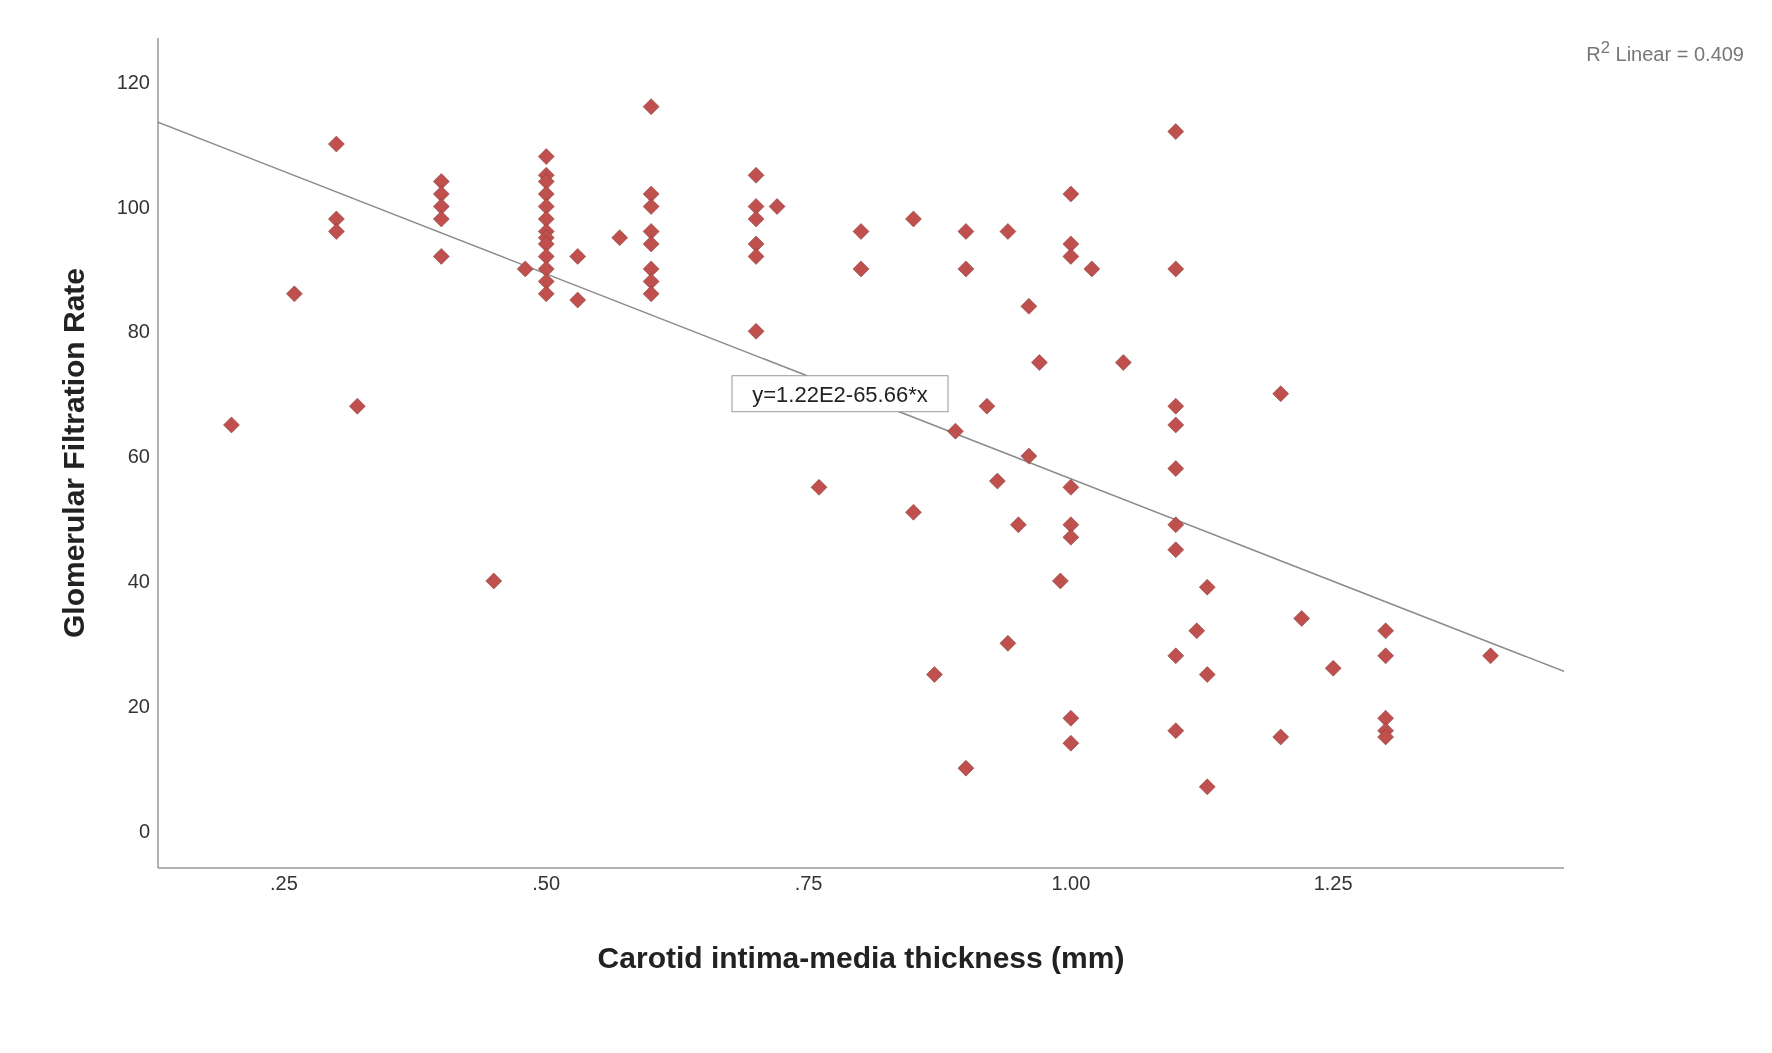 This screenshot has height=1053, width=1772. What do you see at coordinates (138, 456) in the screenshot?
I see `y-tick-label: 60` at bounding box center [138, 456].